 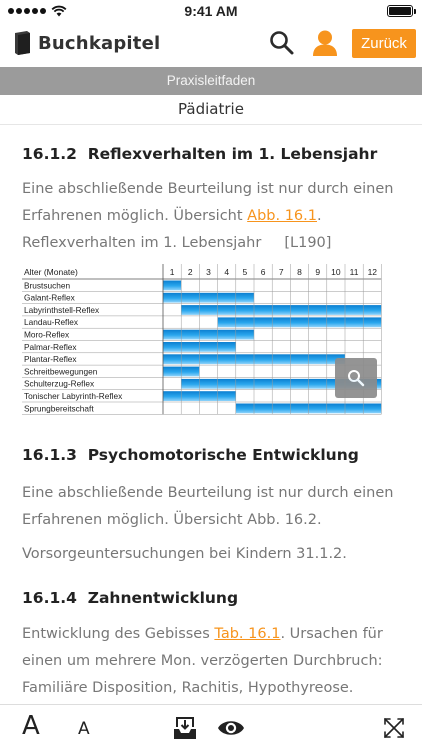 I want to click on text: Entwicklung des Gebisses, so click(x=118, y=634).